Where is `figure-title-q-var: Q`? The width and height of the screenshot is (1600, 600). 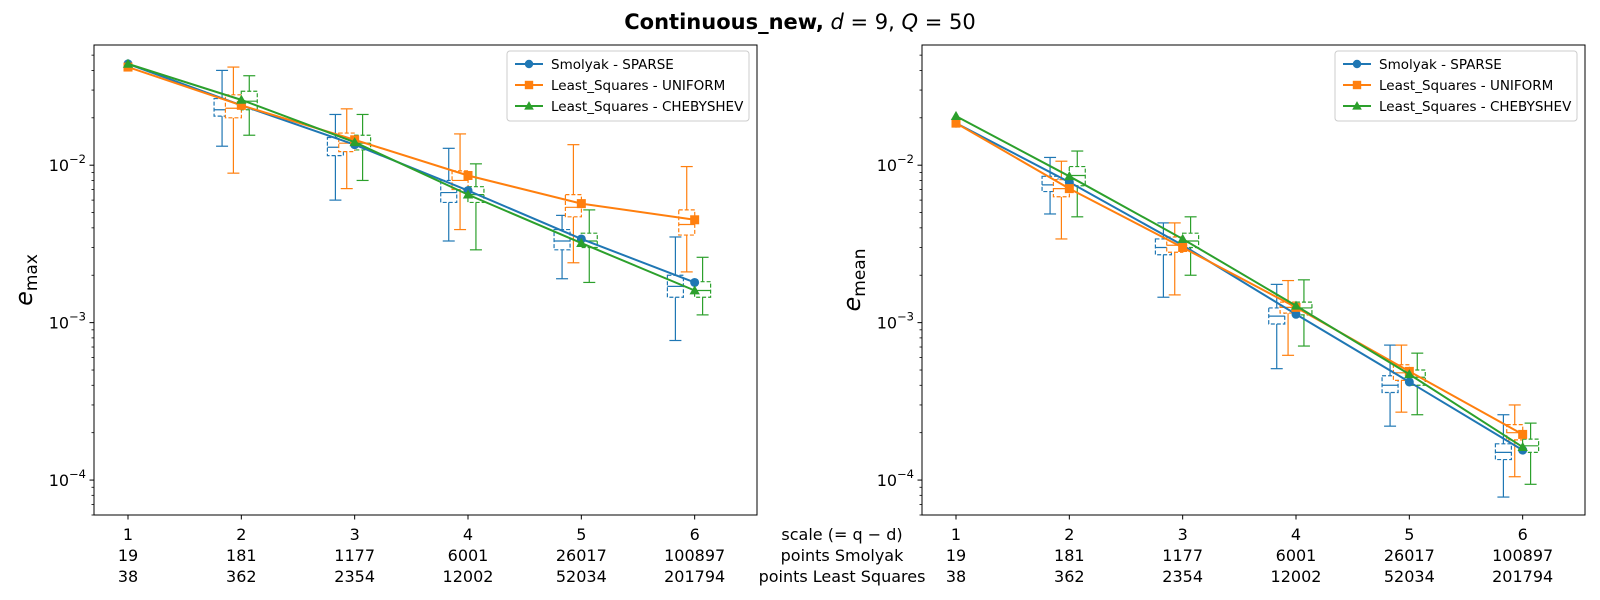 figure-title-q-var: Q is located at coordinates (910, 22).